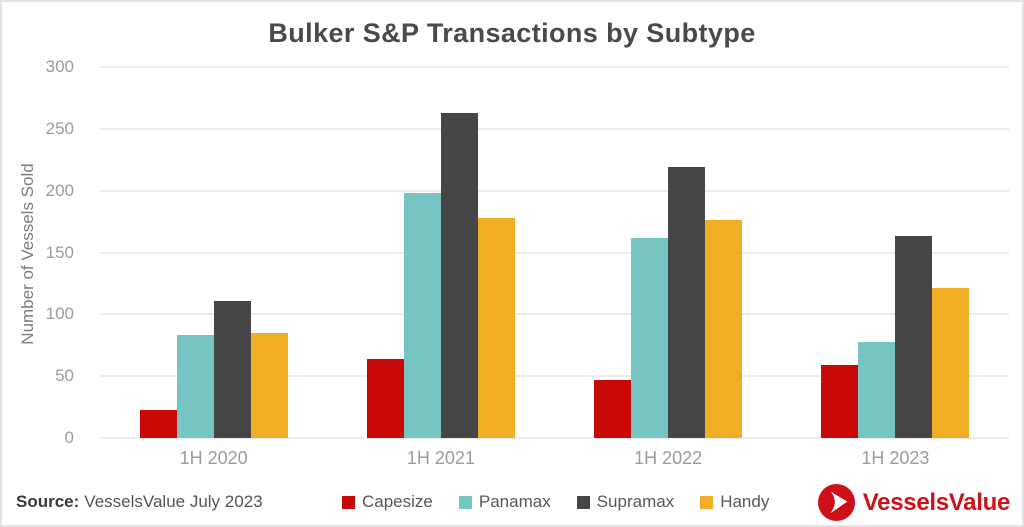 The height and width of the screenshot is (527, 1024). Describe the element at coordinates (48, 501) in the screenshot. I see `source-label: Source:` at that location.